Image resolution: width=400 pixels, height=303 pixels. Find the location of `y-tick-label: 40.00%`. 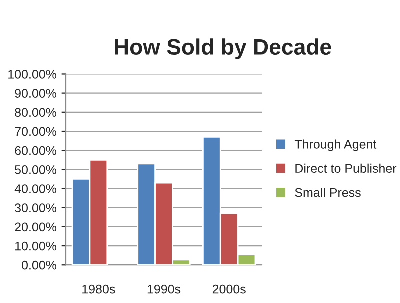

y-tick-label: 40.00% is located at coordinates (35, 189).